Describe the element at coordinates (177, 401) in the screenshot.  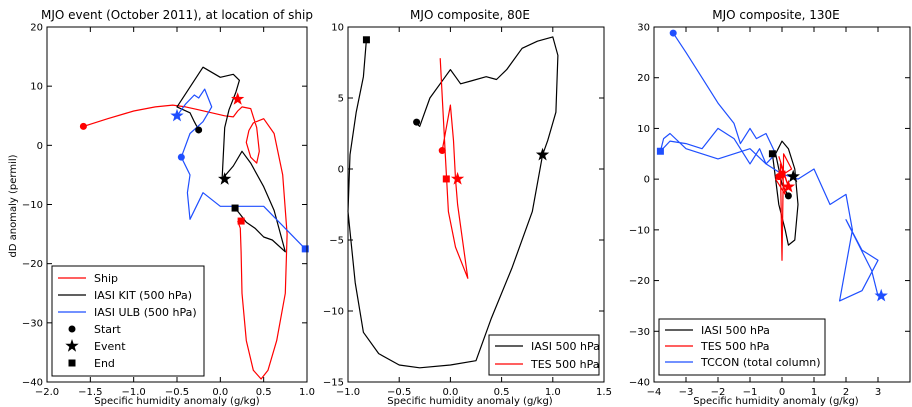
I see `panel-1-xlabel: Specific humidity anomaly (g/kg)` at that location.